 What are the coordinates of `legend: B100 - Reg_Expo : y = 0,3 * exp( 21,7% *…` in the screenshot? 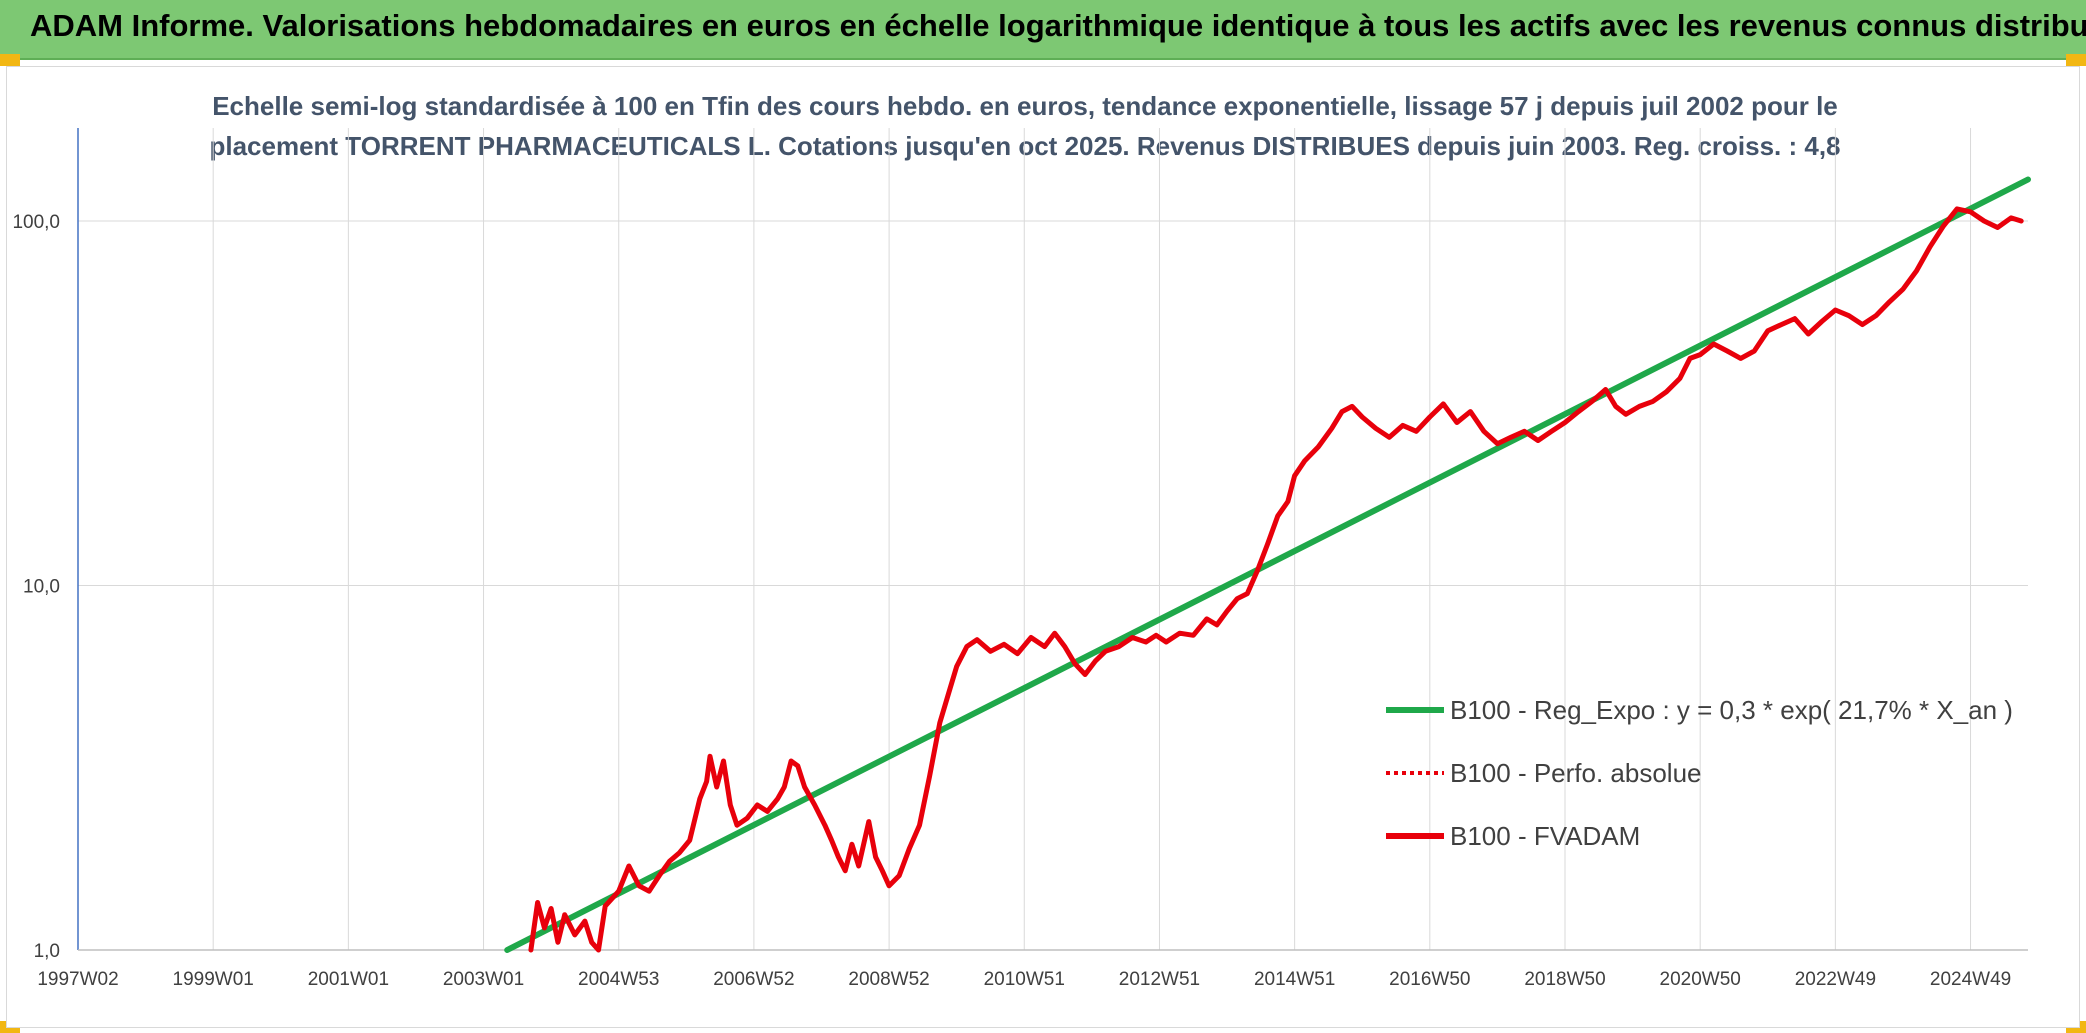 It's located at (1699, 773).